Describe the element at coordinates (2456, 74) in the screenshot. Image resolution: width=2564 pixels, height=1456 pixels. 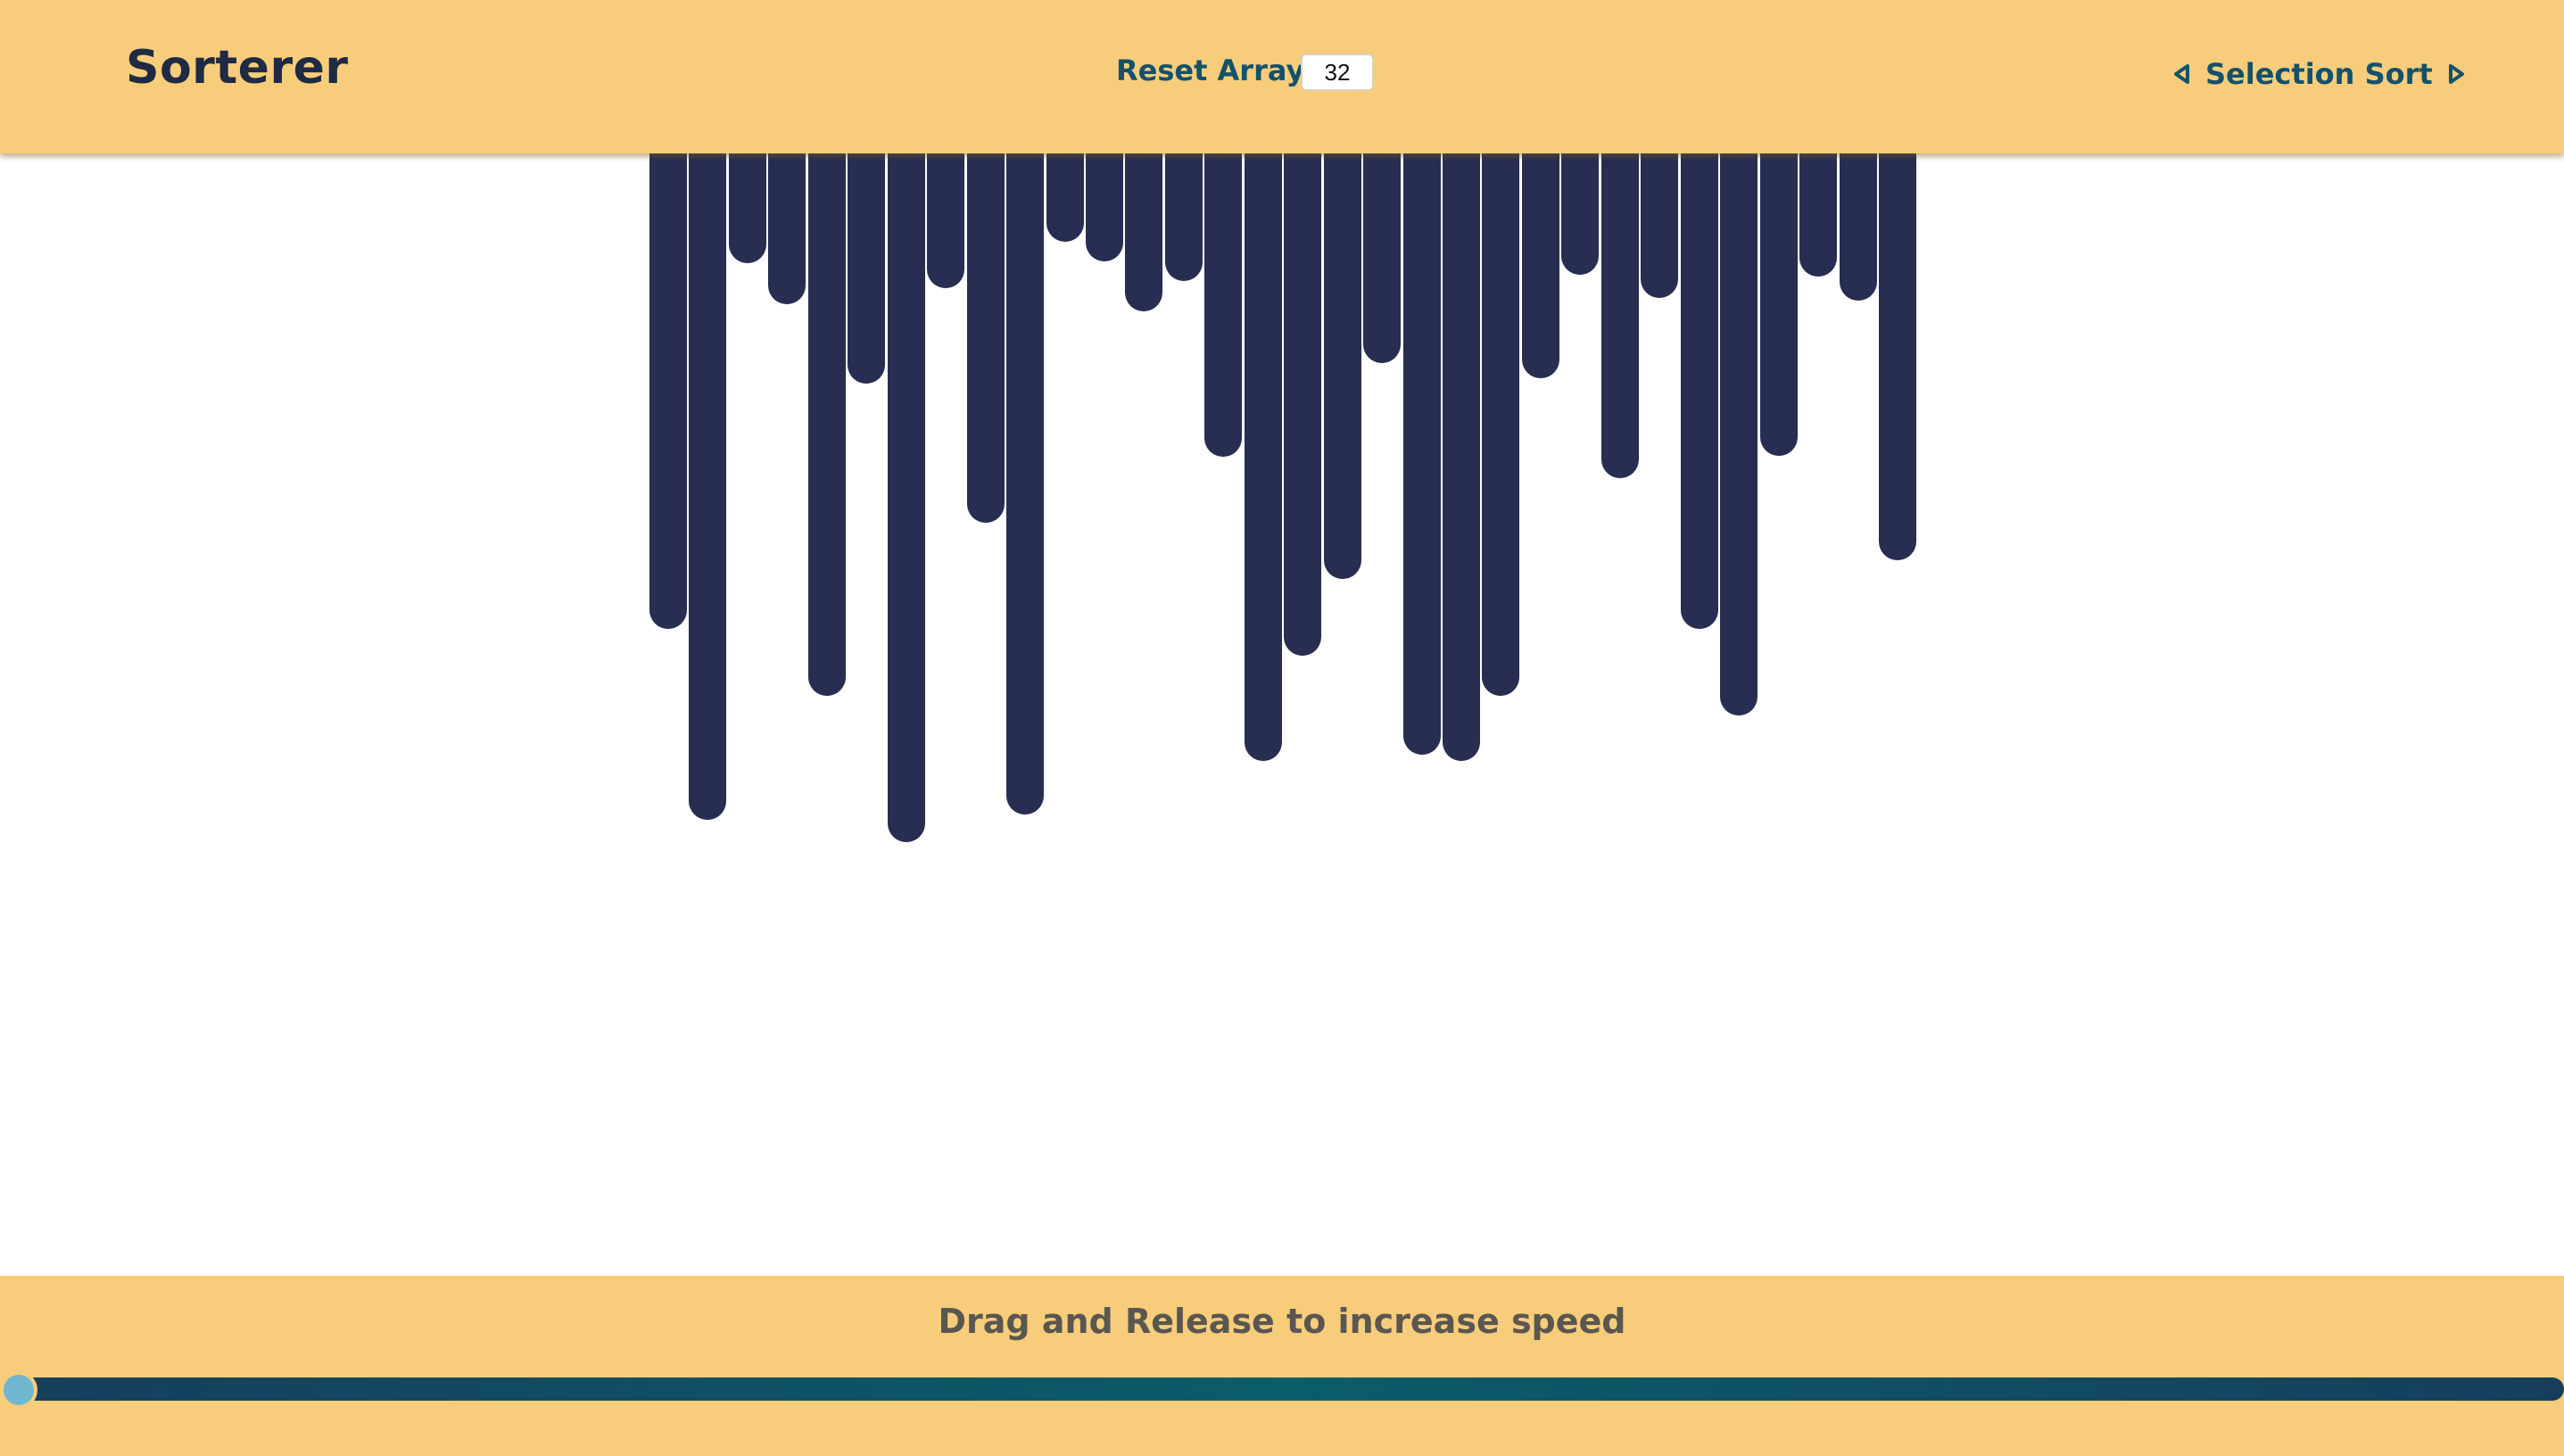
I see `triangle-right-icon` at that location.